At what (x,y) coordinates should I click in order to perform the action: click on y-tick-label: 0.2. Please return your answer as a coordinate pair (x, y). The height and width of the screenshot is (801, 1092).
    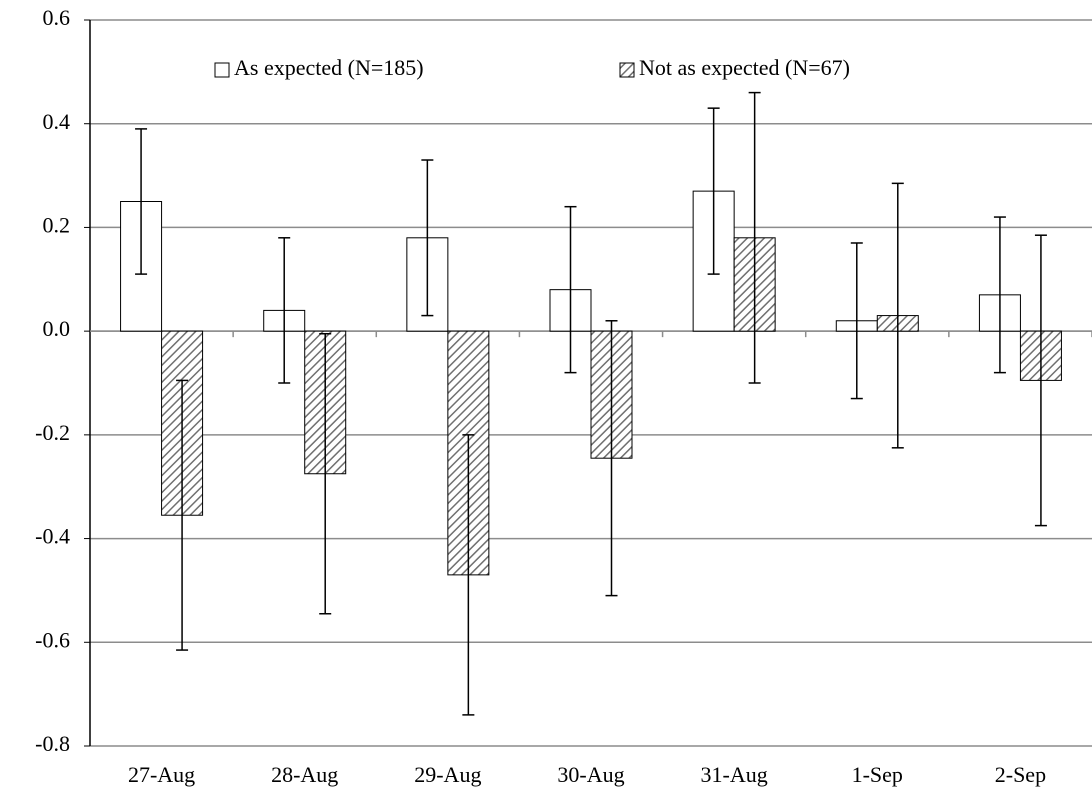
    Looking at the image, I should click on (57, 224).